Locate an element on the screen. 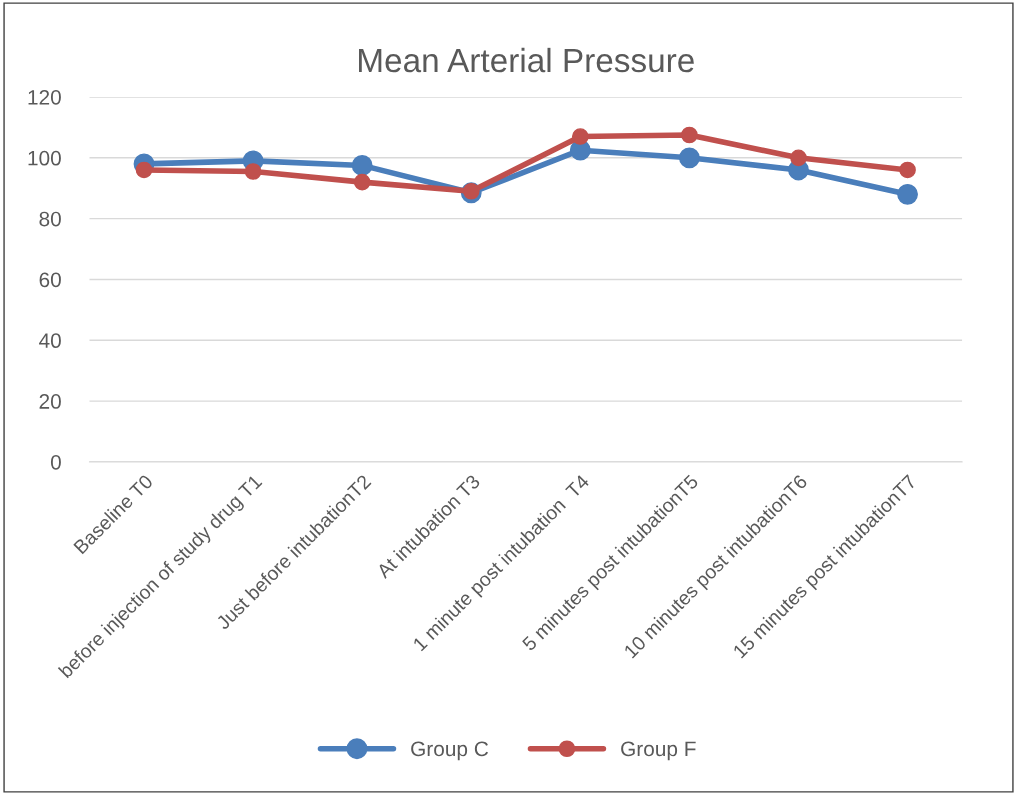 The height and width of the screenshot is (795, 1017). y-tick-label: 40 is located at coordinates (50, 341).